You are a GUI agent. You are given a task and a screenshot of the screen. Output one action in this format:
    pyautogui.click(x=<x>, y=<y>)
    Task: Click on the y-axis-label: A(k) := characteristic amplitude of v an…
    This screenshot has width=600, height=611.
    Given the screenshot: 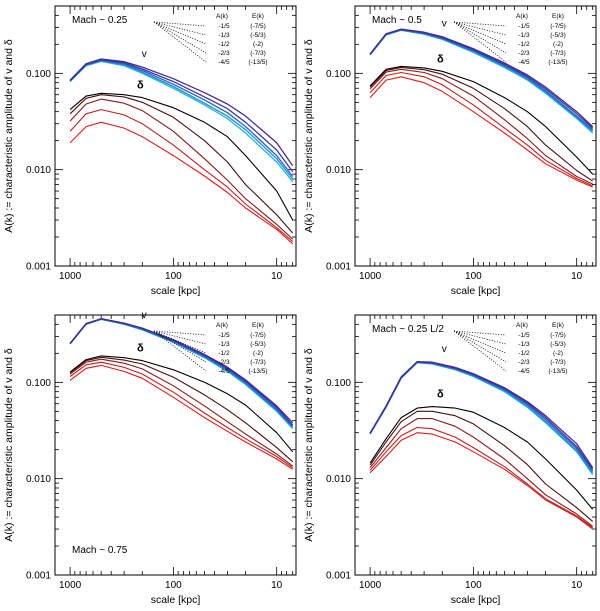 What is the action you would take?
    pyautogui.click(x=309, y=445)
    